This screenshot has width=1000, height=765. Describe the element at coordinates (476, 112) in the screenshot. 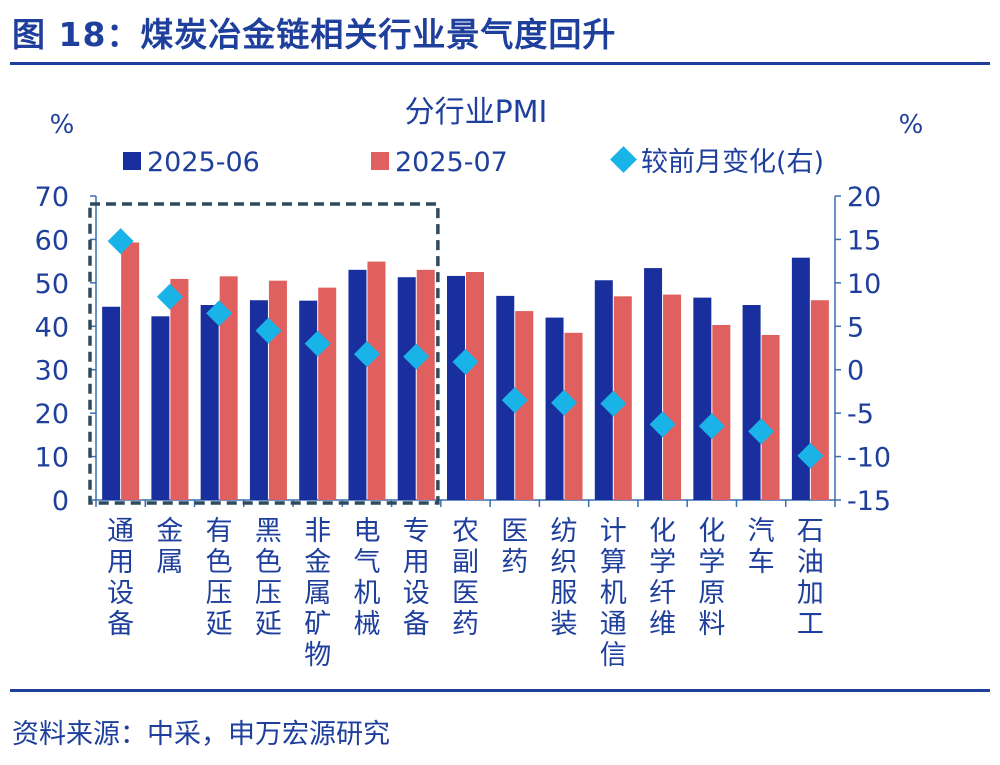

I see `chart-title: 分行业PMI` at that location.